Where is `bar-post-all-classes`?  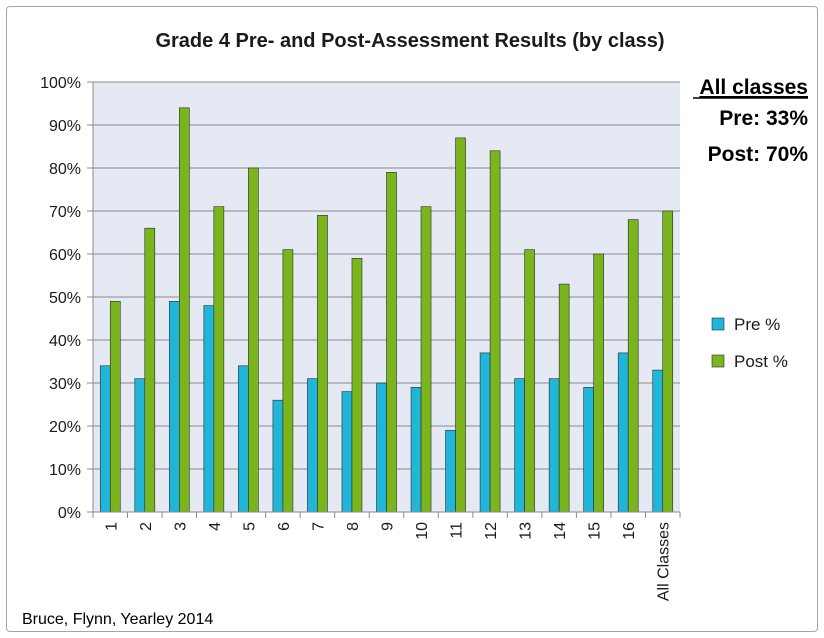 bar-post-all-classes is located at coordinates (668, 361).